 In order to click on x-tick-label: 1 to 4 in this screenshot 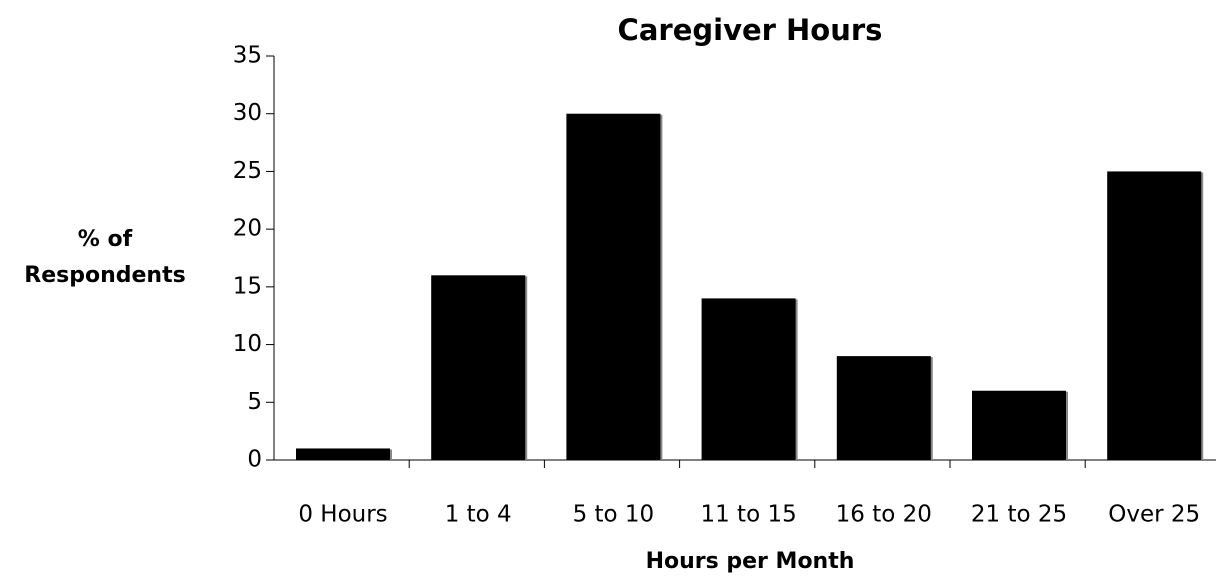, I will do `click(478, 515)`.